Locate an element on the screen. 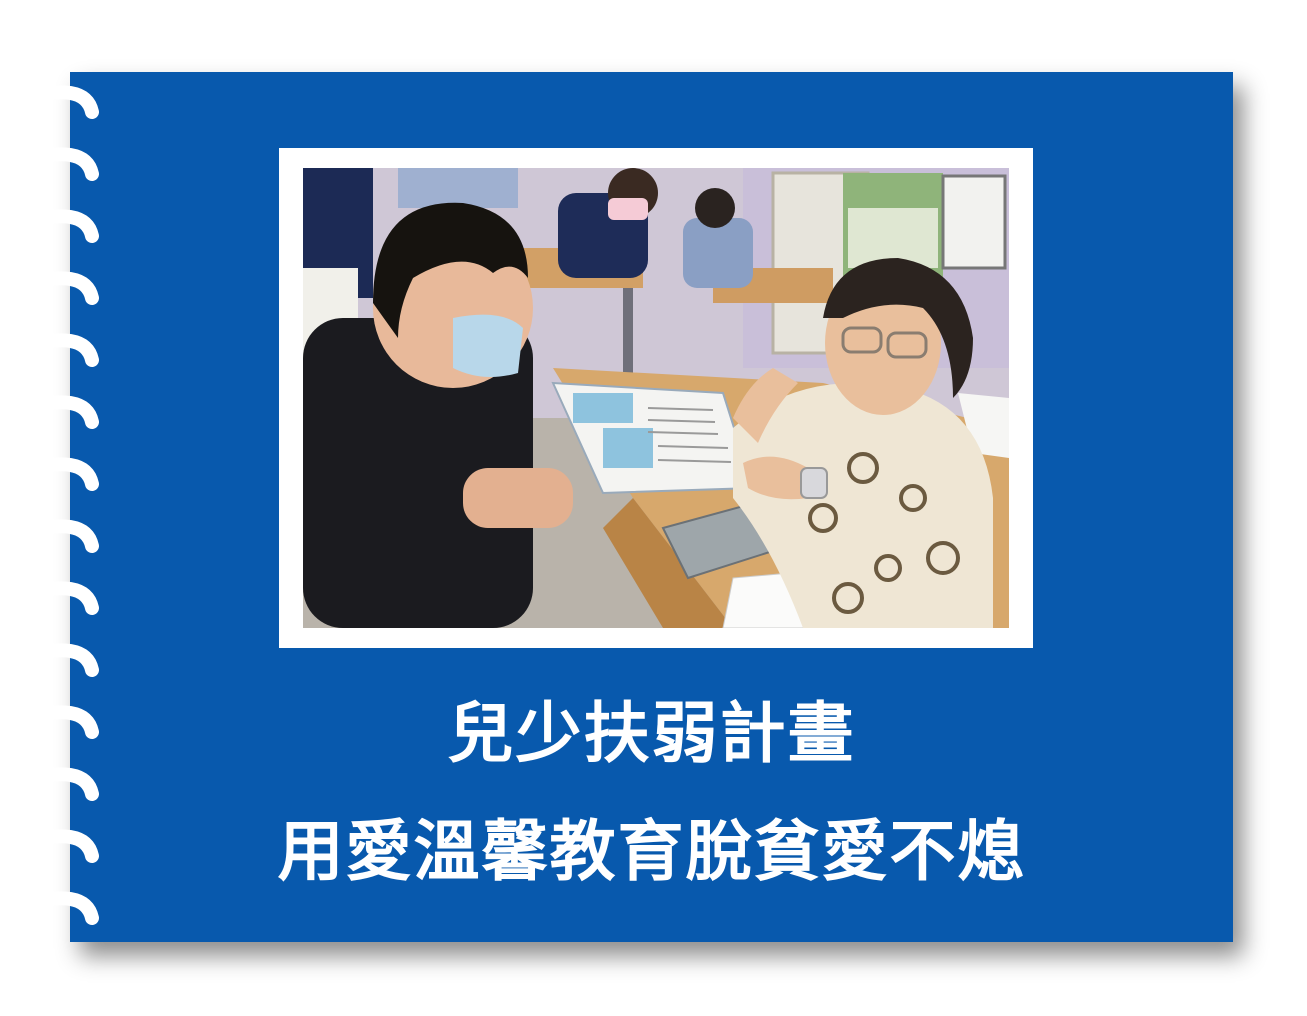 The image size is (1307, 1016). title-line-2: 用愛溫馨教育脫貧愛不熄 is located at coordinates (651, 851).